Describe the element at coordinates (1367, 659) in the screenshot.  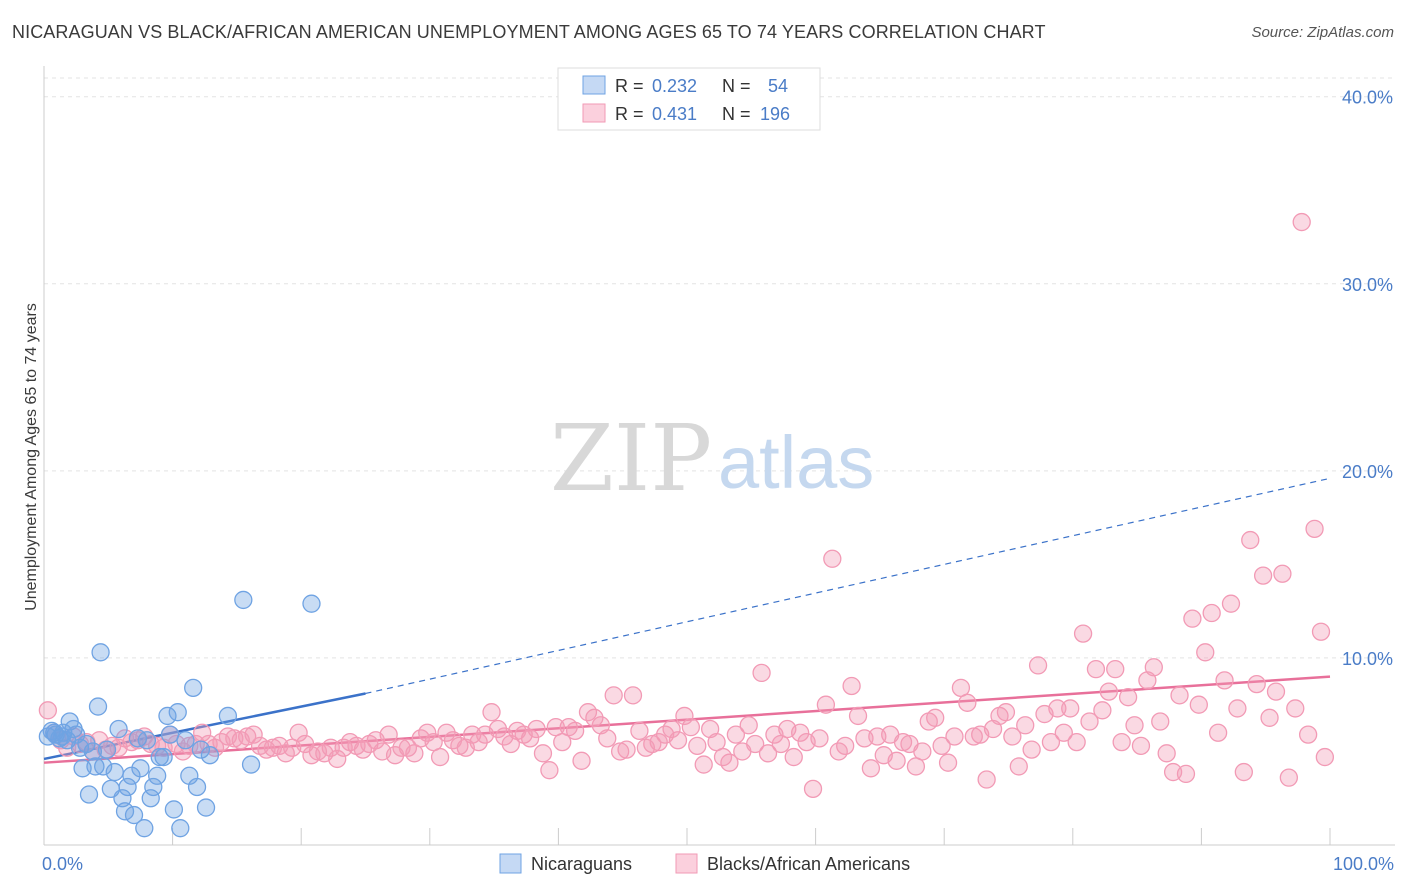
I see `y-tick-label-0: 10.0%` at that location.